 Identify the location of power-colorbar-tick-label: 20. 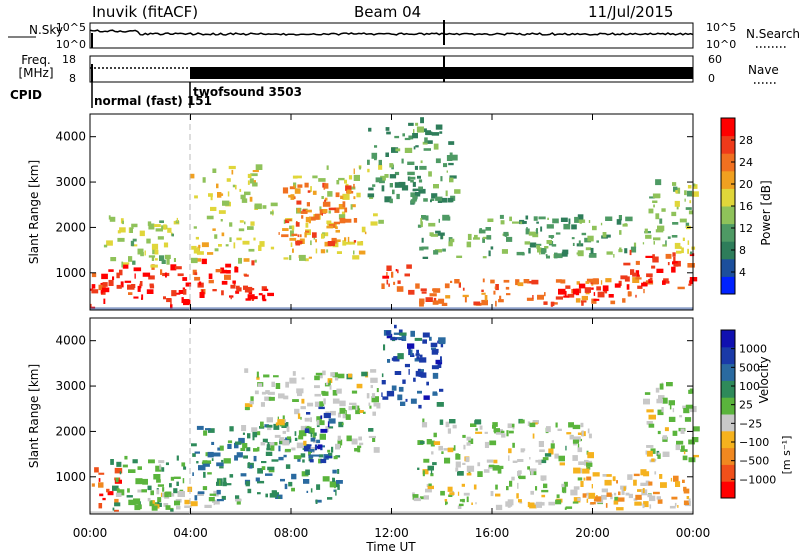
(746, 184).